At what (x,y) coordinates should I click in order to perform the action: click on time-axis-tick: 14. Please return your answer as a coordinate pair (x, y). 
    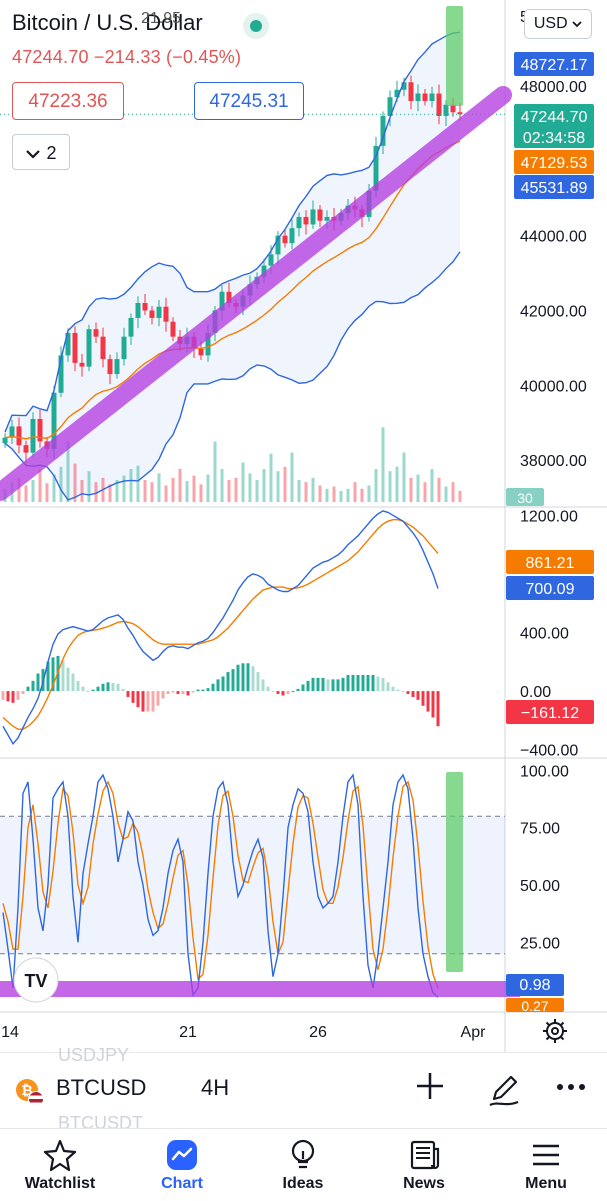
    Looking at the image, I should click on (10, 1032).